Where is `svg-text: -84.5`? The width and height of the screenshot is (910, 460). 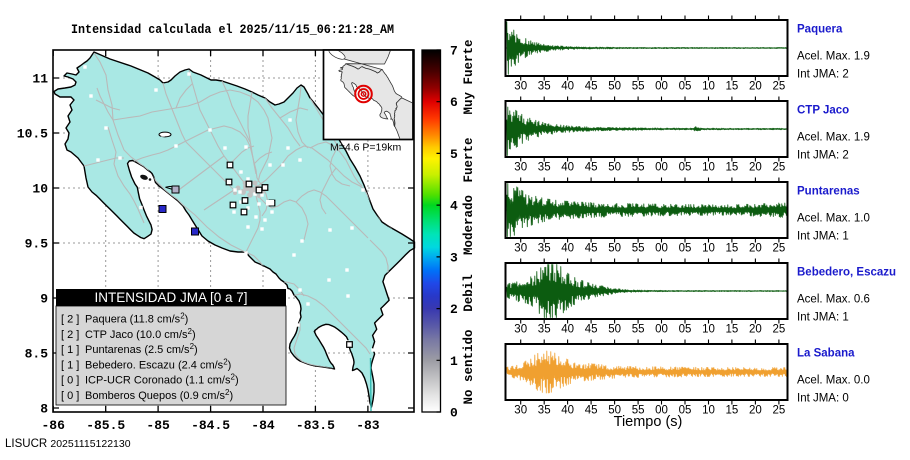 svg-text: -84.5 is located at coordinates (210, 425).